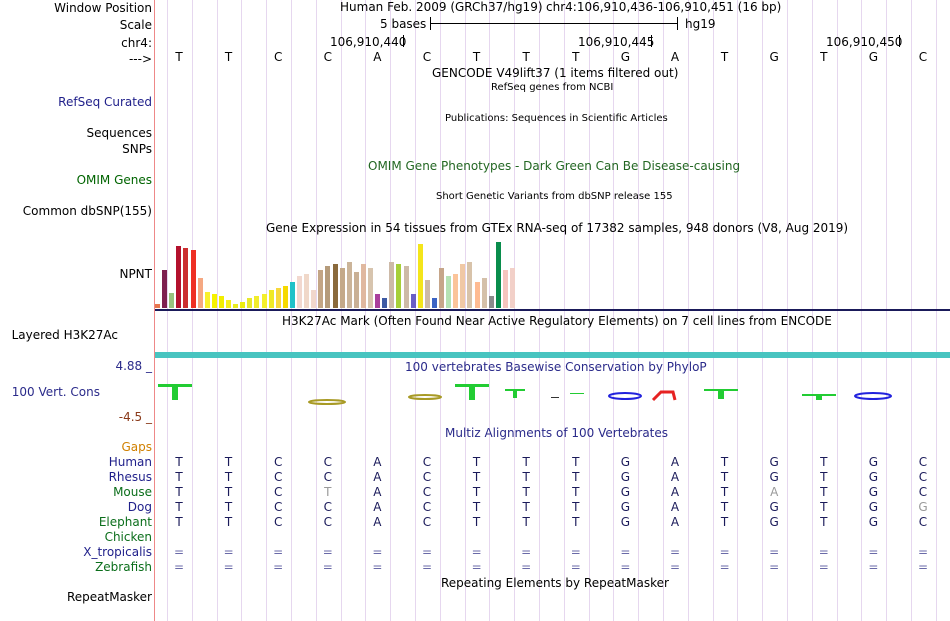 This screenshot has width=950, height=621. I want to click on species-label: Dog, so click(139, 507).